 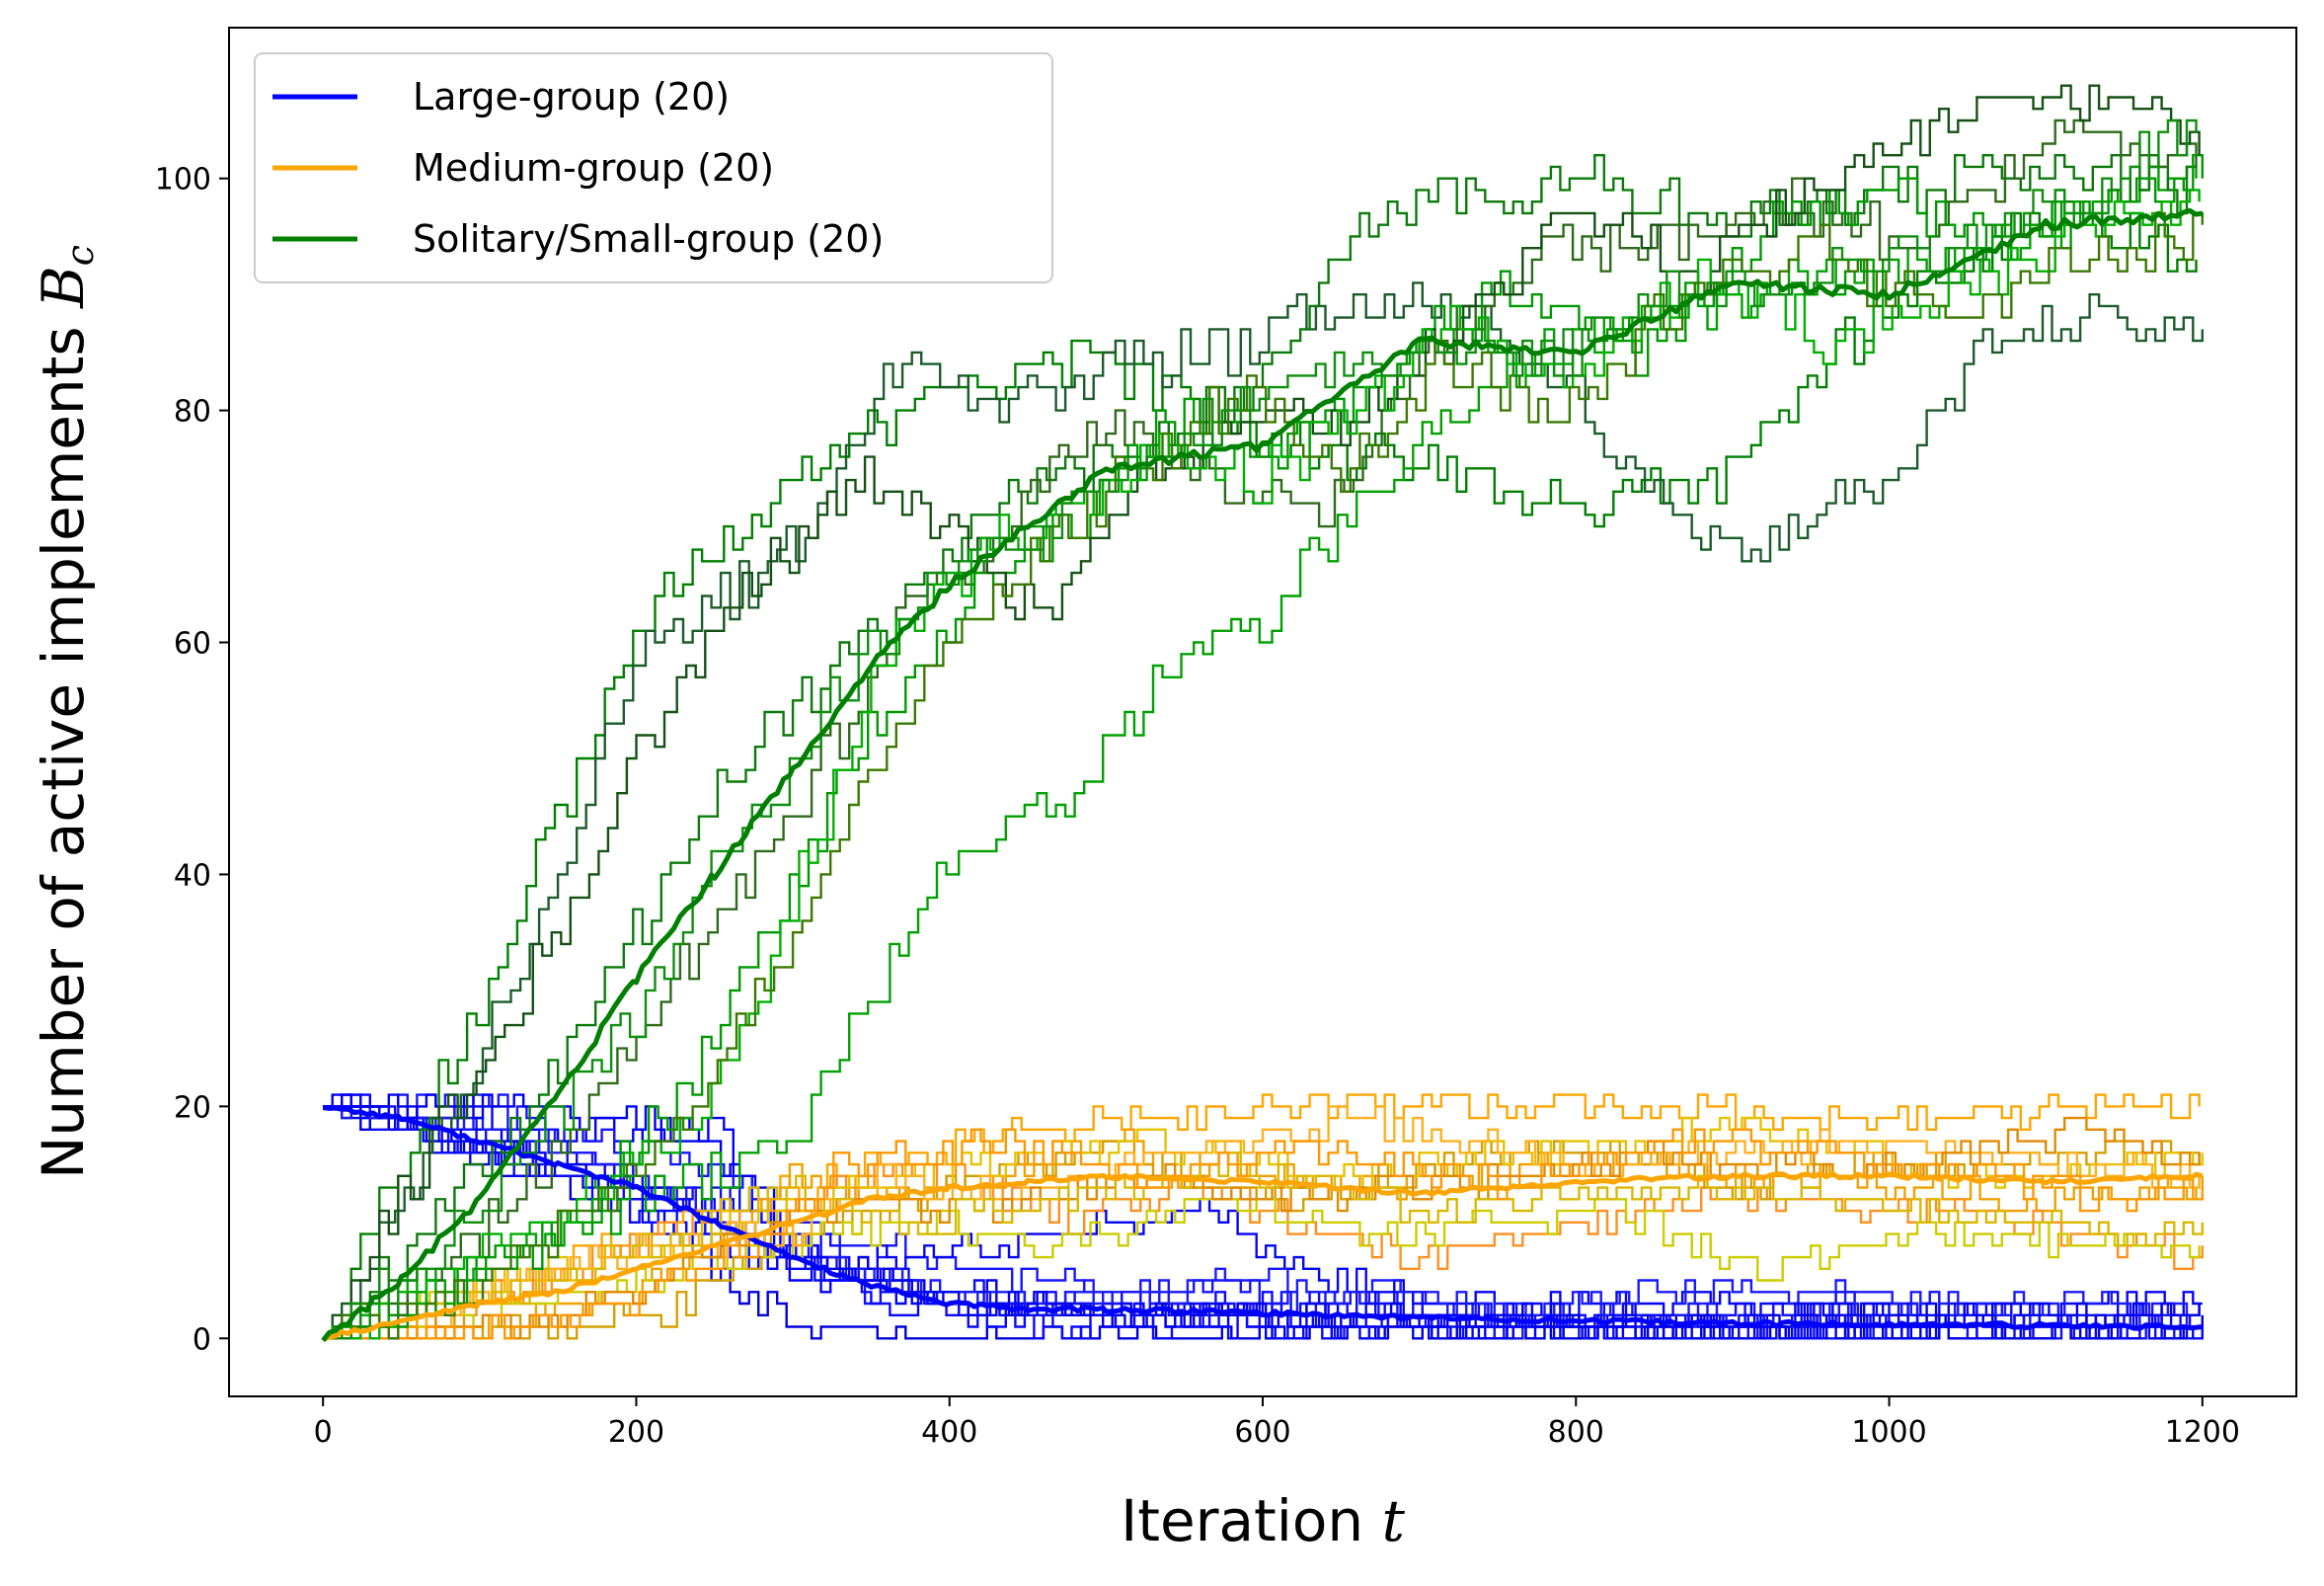 What do you see at coordinates (323, 1432) in the screenshot?
I see `x-tick-label: 0` at bounding box center [323, 1432].